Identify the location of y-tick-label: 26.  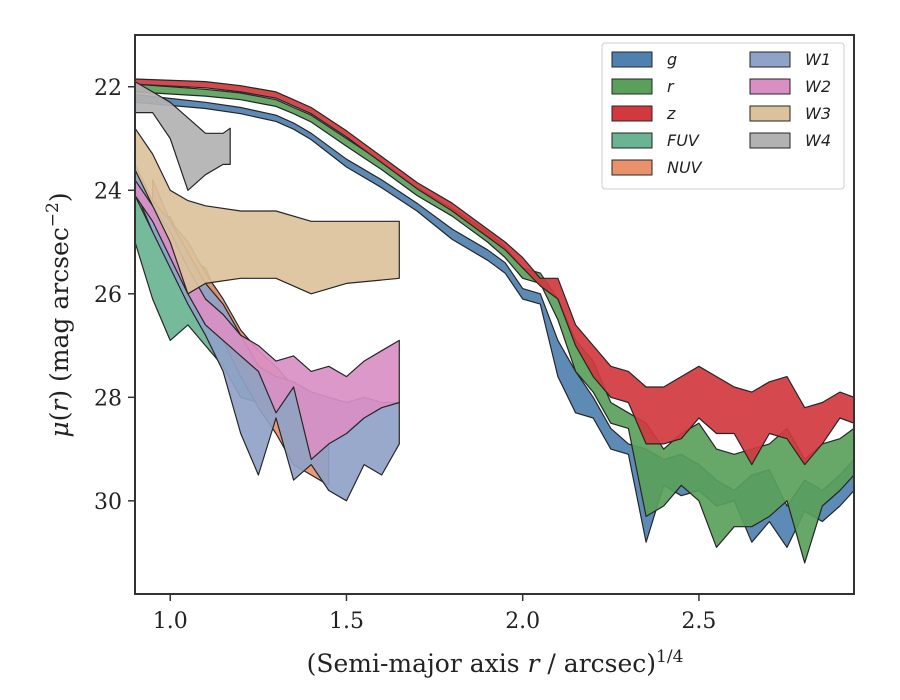
(108, 295).